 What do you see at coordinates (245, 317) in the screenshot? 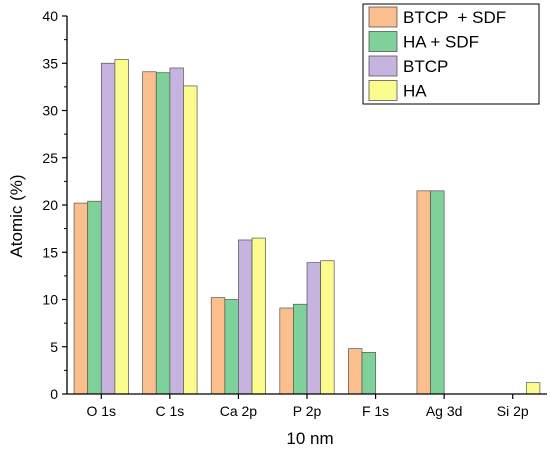
I see `bar-btcp-ca-2p` at bounding box center [245, 317].